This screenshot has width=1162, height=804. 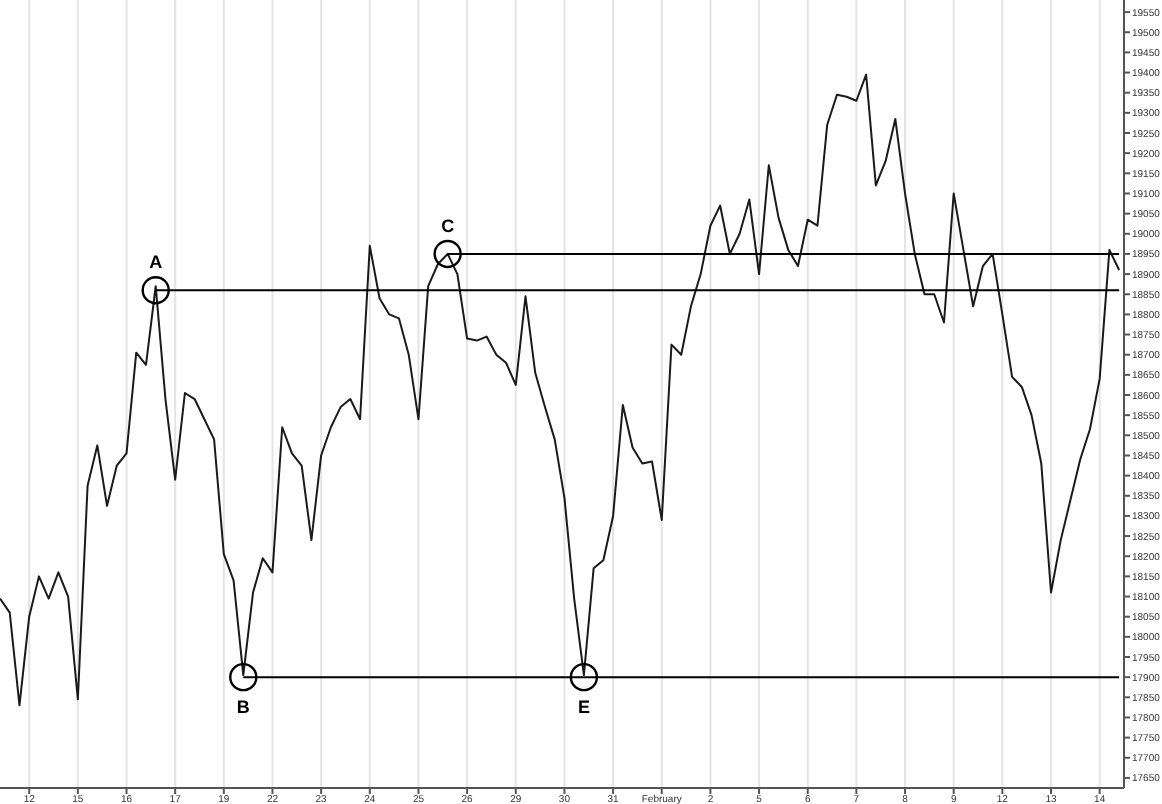 I want to click on annotation: C, so click(x=448, y=225).